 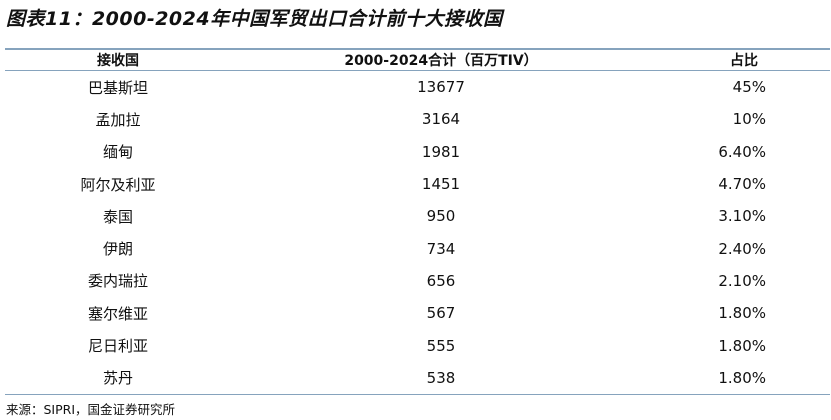 I want to click on table-row: 巴基斯坦 13677 45%, so click(x=417, y=87).